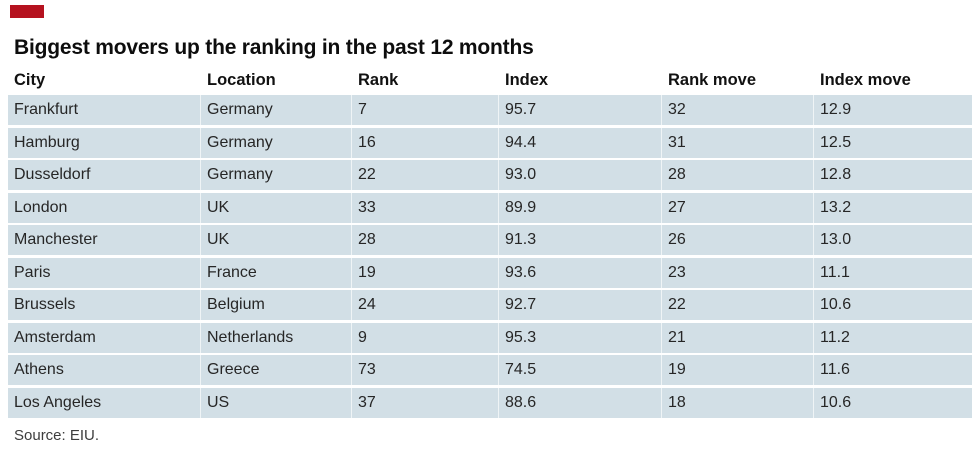 Image resolution: width=980 pixels, height=467 pixels. I want to click on table-row: Brussels Belgium 24 92.7 22 10.6, so click(490, 305).